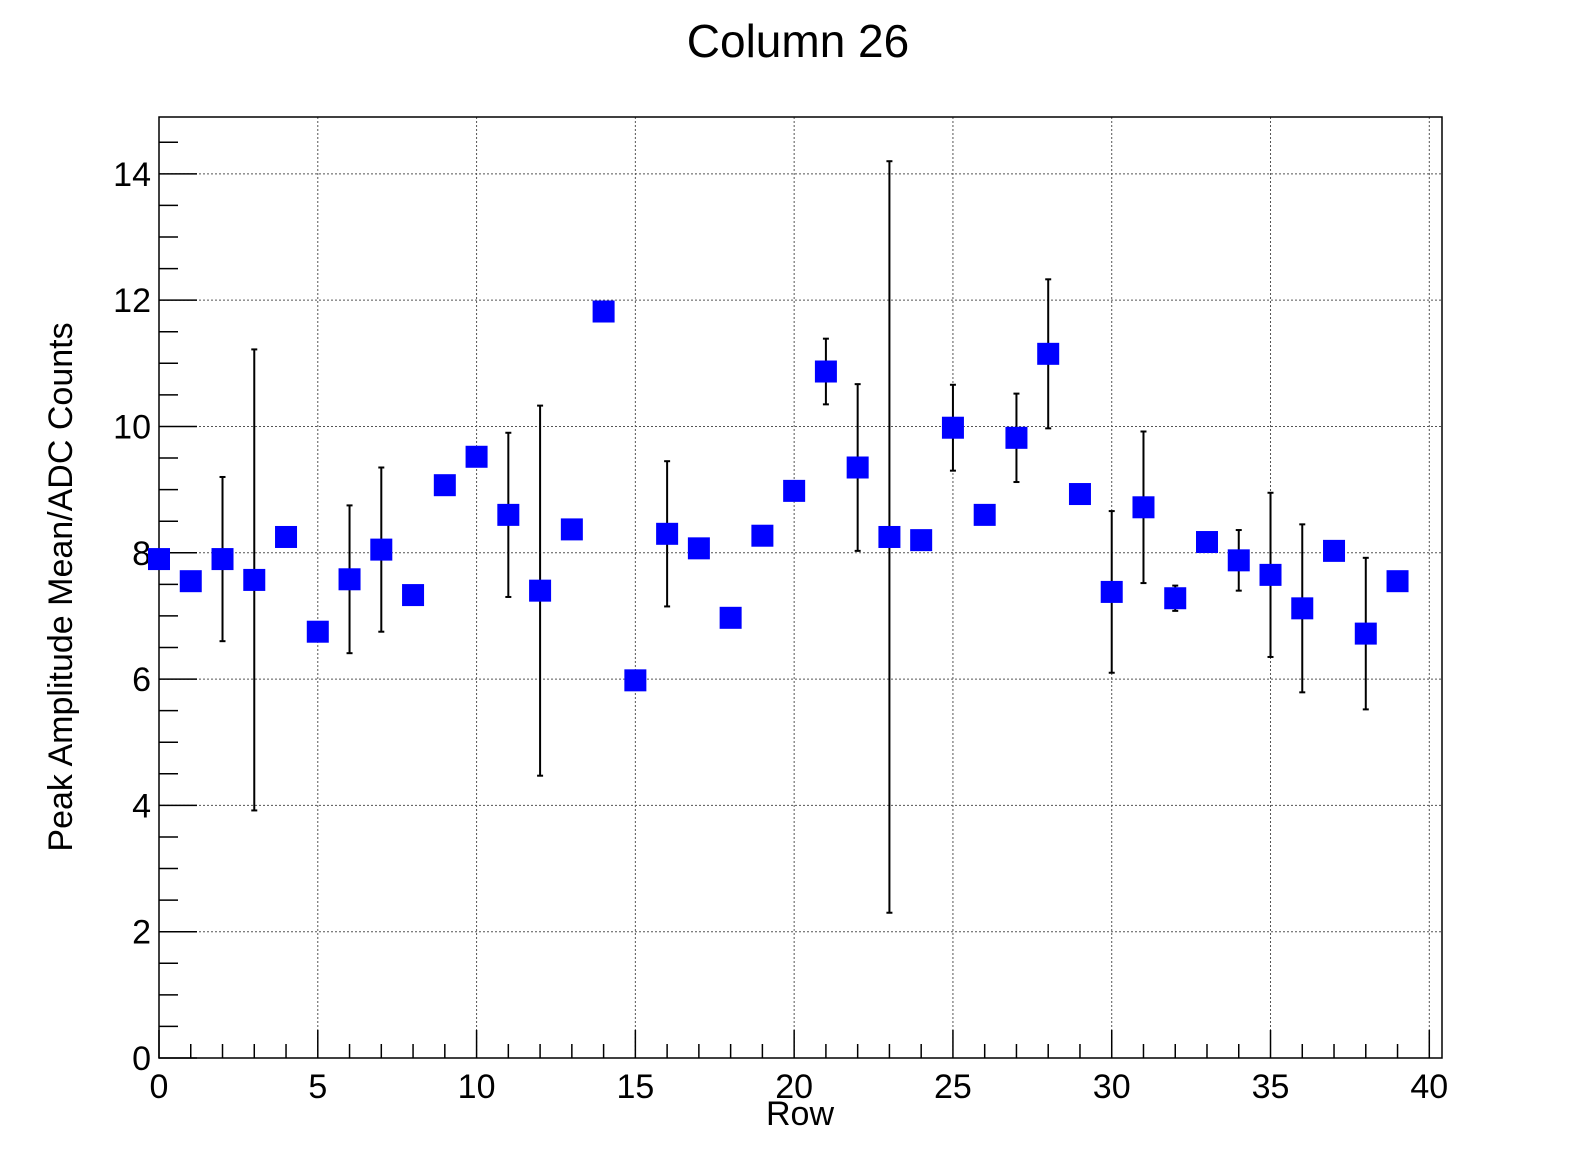  Describe the element at coordinates (1429, 1087) in the screenshot. I see `x-tick-label: 40` at that location.